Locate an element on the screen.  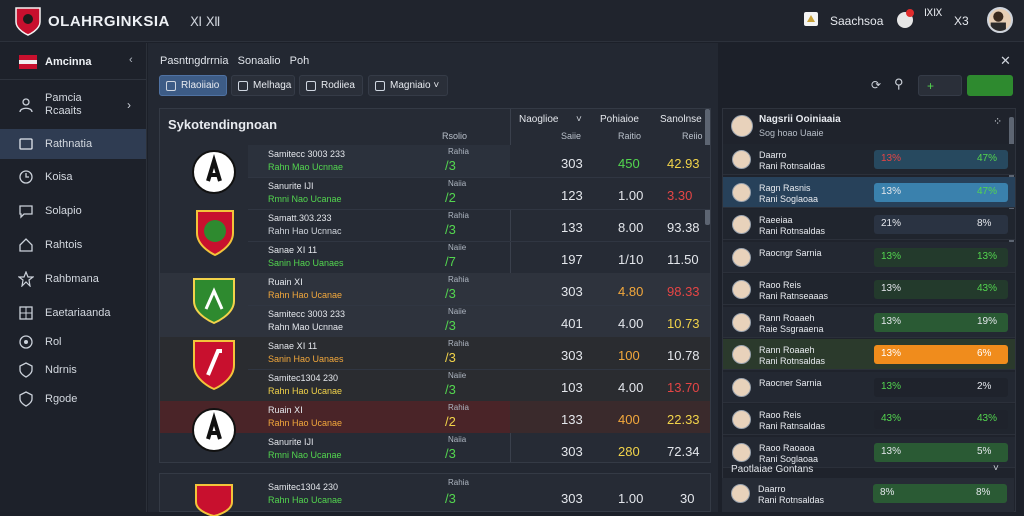
value-a: 123 is located at coordinates (572, 195).